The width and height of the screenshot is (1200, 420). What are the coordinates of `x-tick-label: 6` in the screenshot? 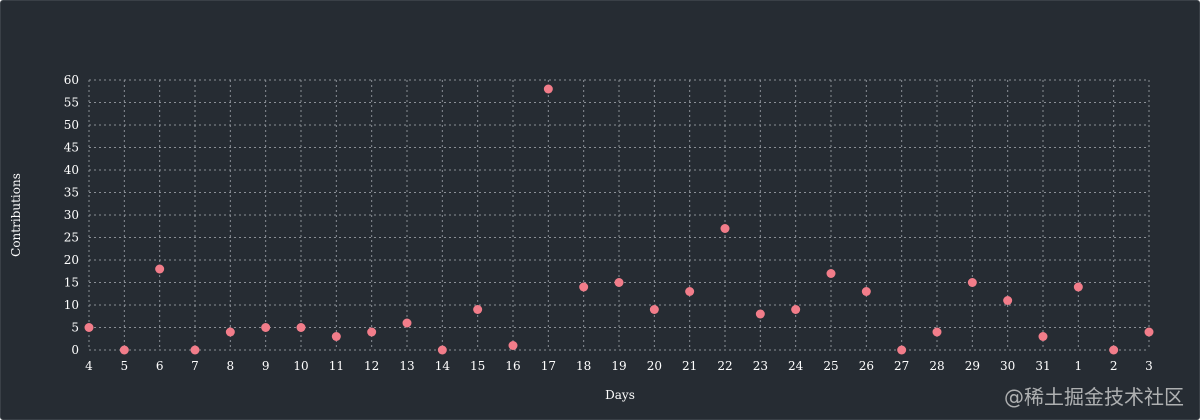 It's located at (160, 366).